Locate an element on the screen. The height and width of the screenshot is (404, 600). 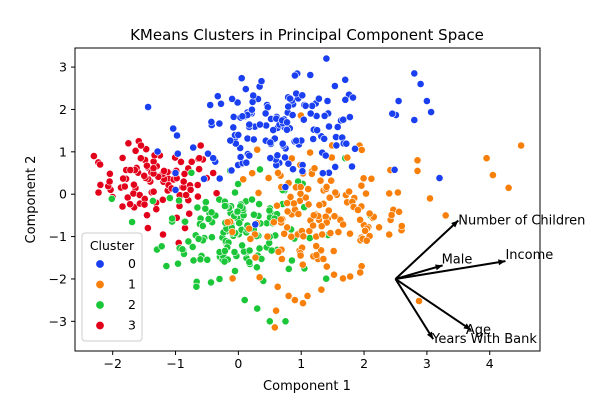
legend-entries: 0 1 2 3 is located at coordinates (115, 294).